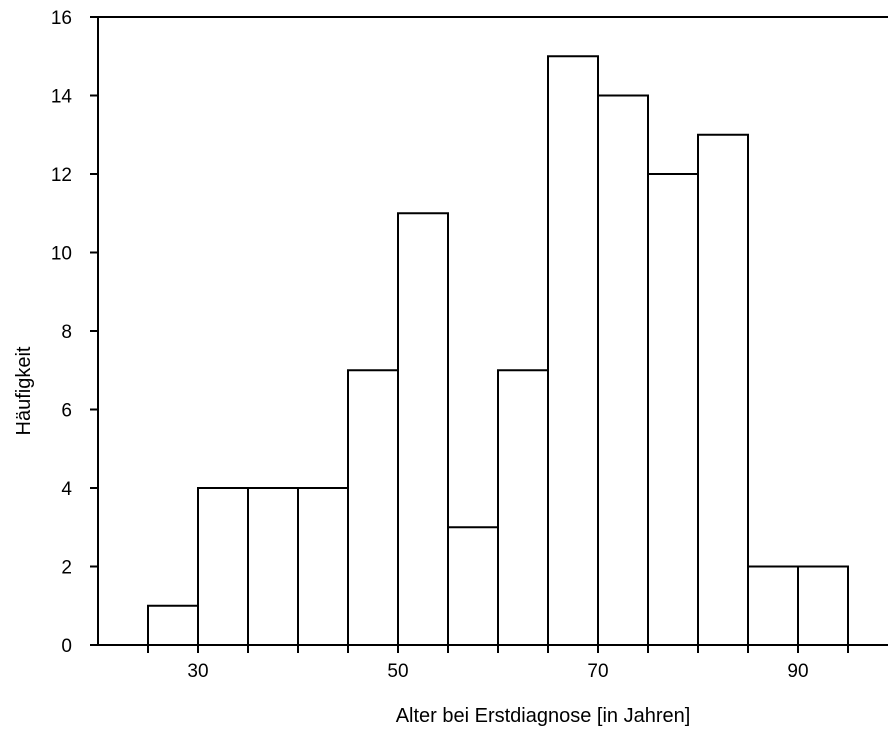 Image resolution: width=889 pixels, height=733 pixels. Describe the element at coordinates (797, 671) in the screenshot. I see `x-tick-label-90: 90` at that location.